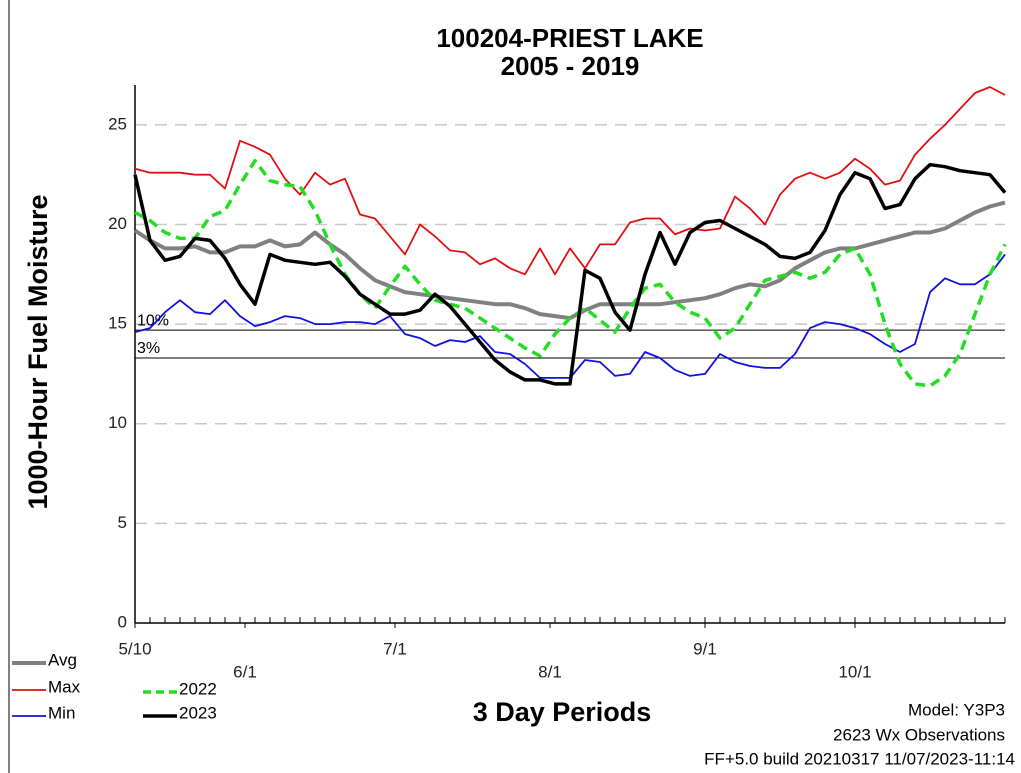 The image size is (1021, 773). What do you see at coordinates (122, 621) in the screenshot?
I see `y-tick-label: 0` at bounding box center [122, 621].